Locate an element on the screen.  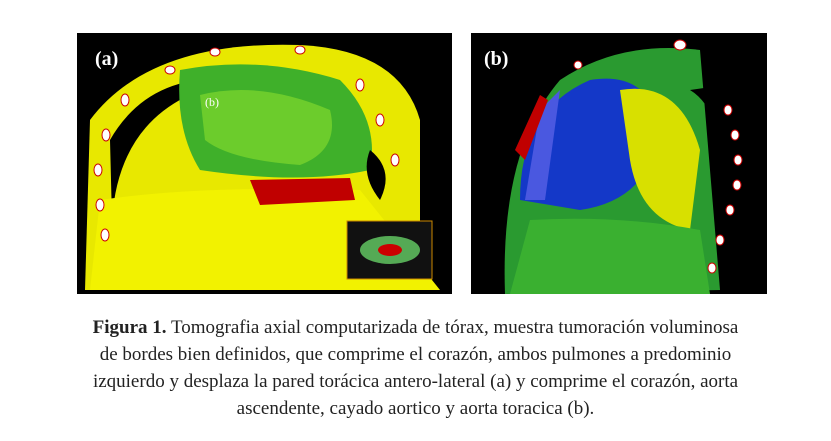
panel-label: (a) is located at coordinates (106, 59).